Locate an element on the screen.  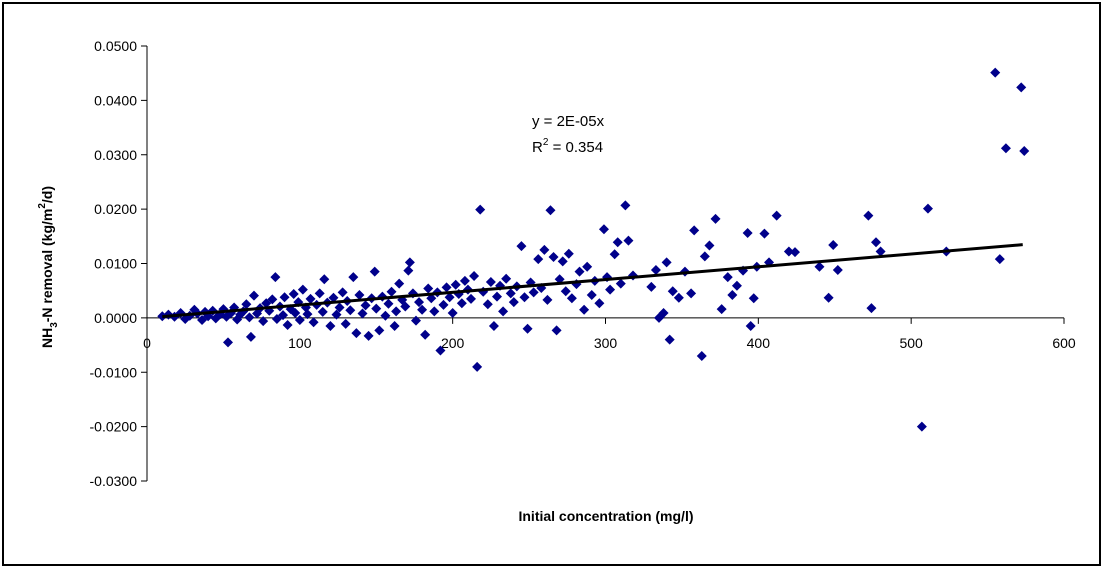
y-tick-label: -0.0200 is located at coordinates (114, 427).